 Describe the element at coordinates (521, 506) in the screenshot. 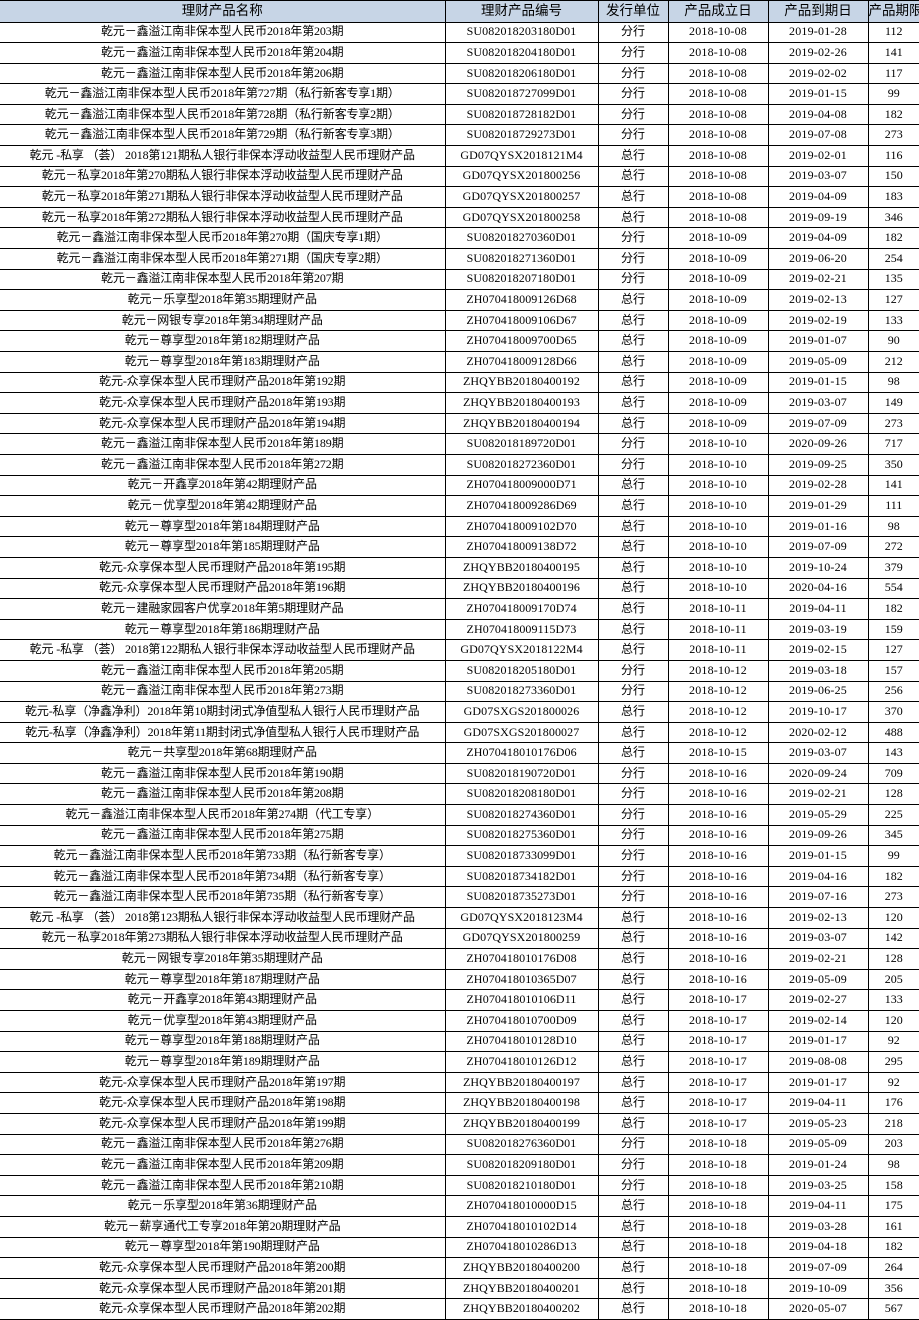

I see `cell-code: ZH070418009286D69` at that location.